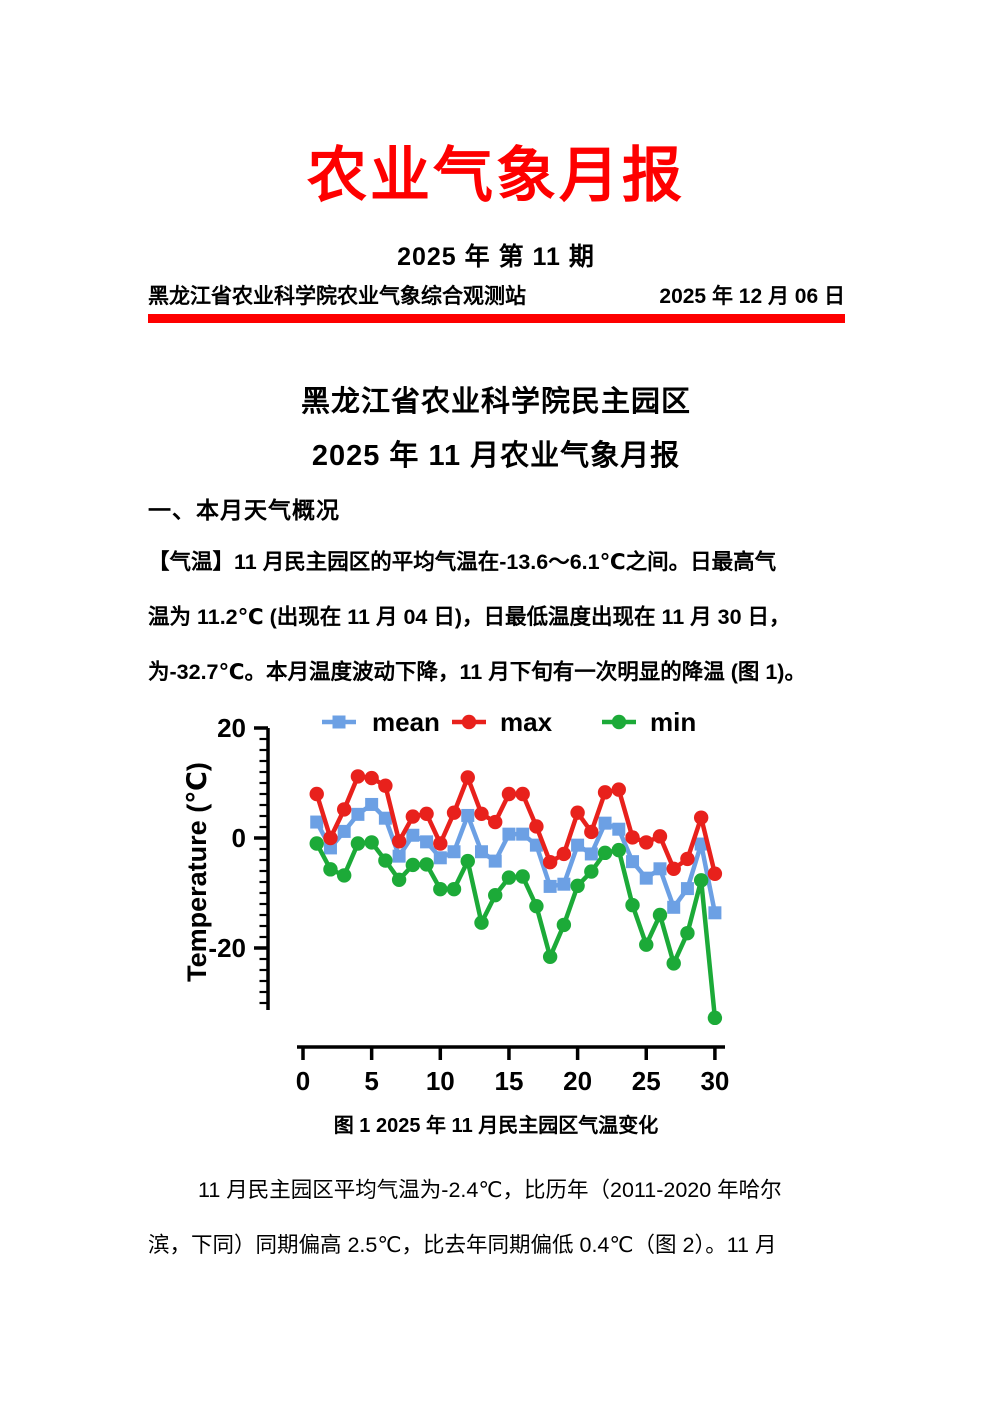  What do you see at coordinates (303, 1081) in the screenshot?
I see `x-tick-label: 0` at bounding box center [303, 1081].